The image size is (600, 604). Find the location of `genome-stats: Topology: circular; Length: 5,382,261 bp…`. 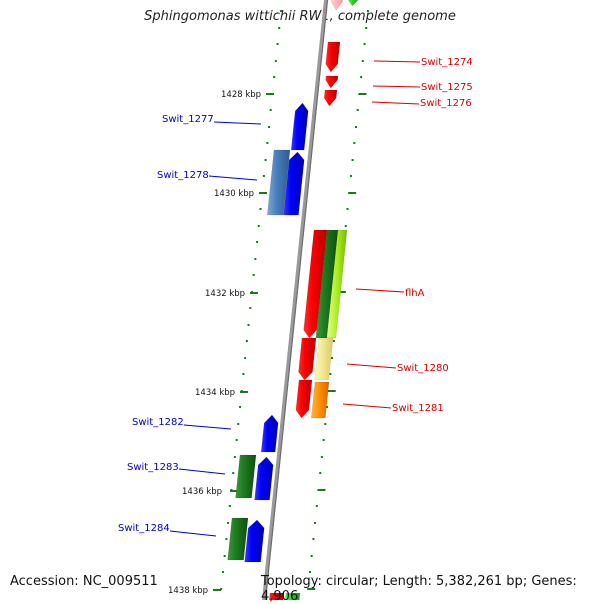

genome-stats: Topology: circular; Length: 5,382,261 bp… is located at coordinates (419, 589).